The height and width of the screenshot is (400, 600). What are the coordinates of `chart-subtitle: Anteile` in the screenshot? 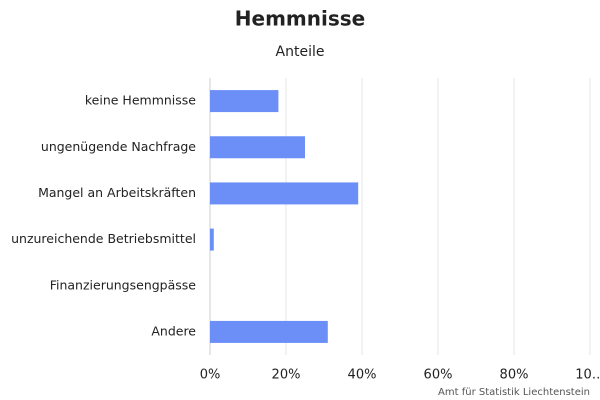 It's located at (300, 52).